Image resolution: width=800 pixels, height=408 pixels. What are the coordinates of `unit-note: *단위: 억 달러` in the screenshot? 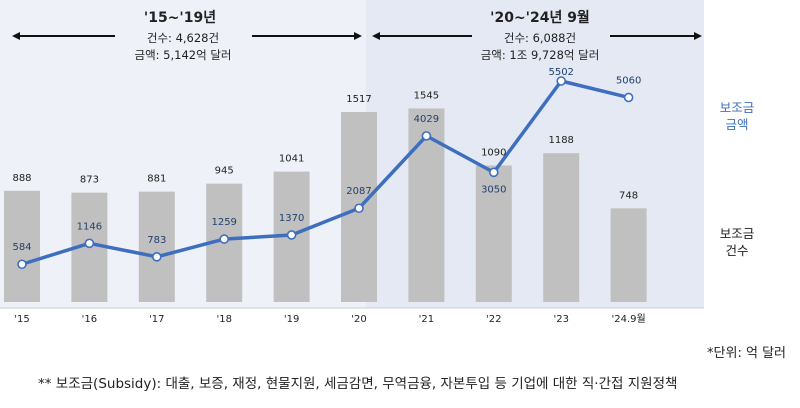 It's located at (746, 353).